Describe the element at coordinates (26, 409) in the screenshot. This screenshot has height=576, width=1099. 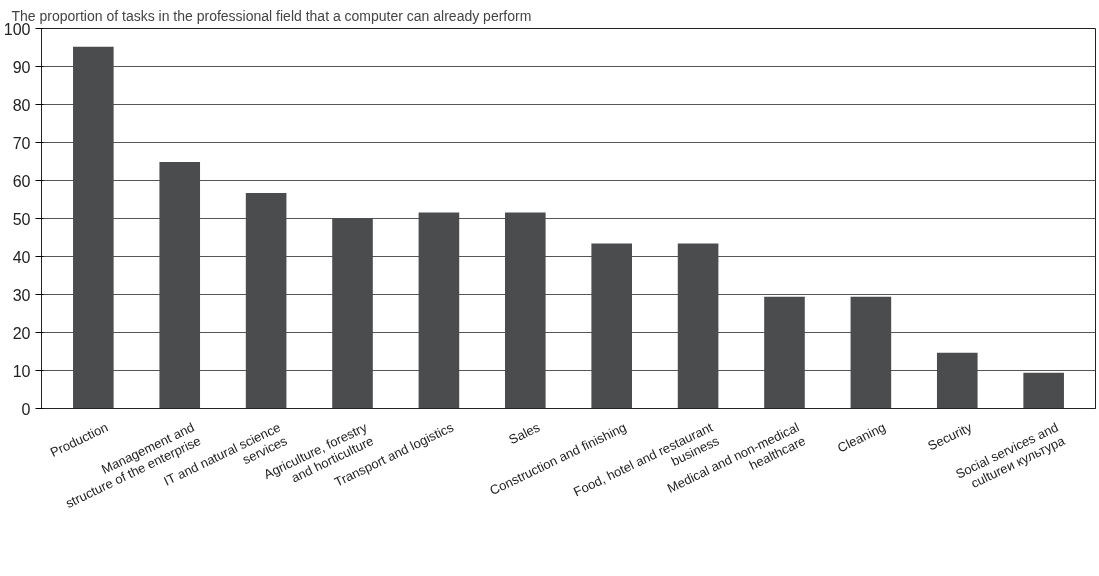
I see `y-tick-label: 0` at that location.